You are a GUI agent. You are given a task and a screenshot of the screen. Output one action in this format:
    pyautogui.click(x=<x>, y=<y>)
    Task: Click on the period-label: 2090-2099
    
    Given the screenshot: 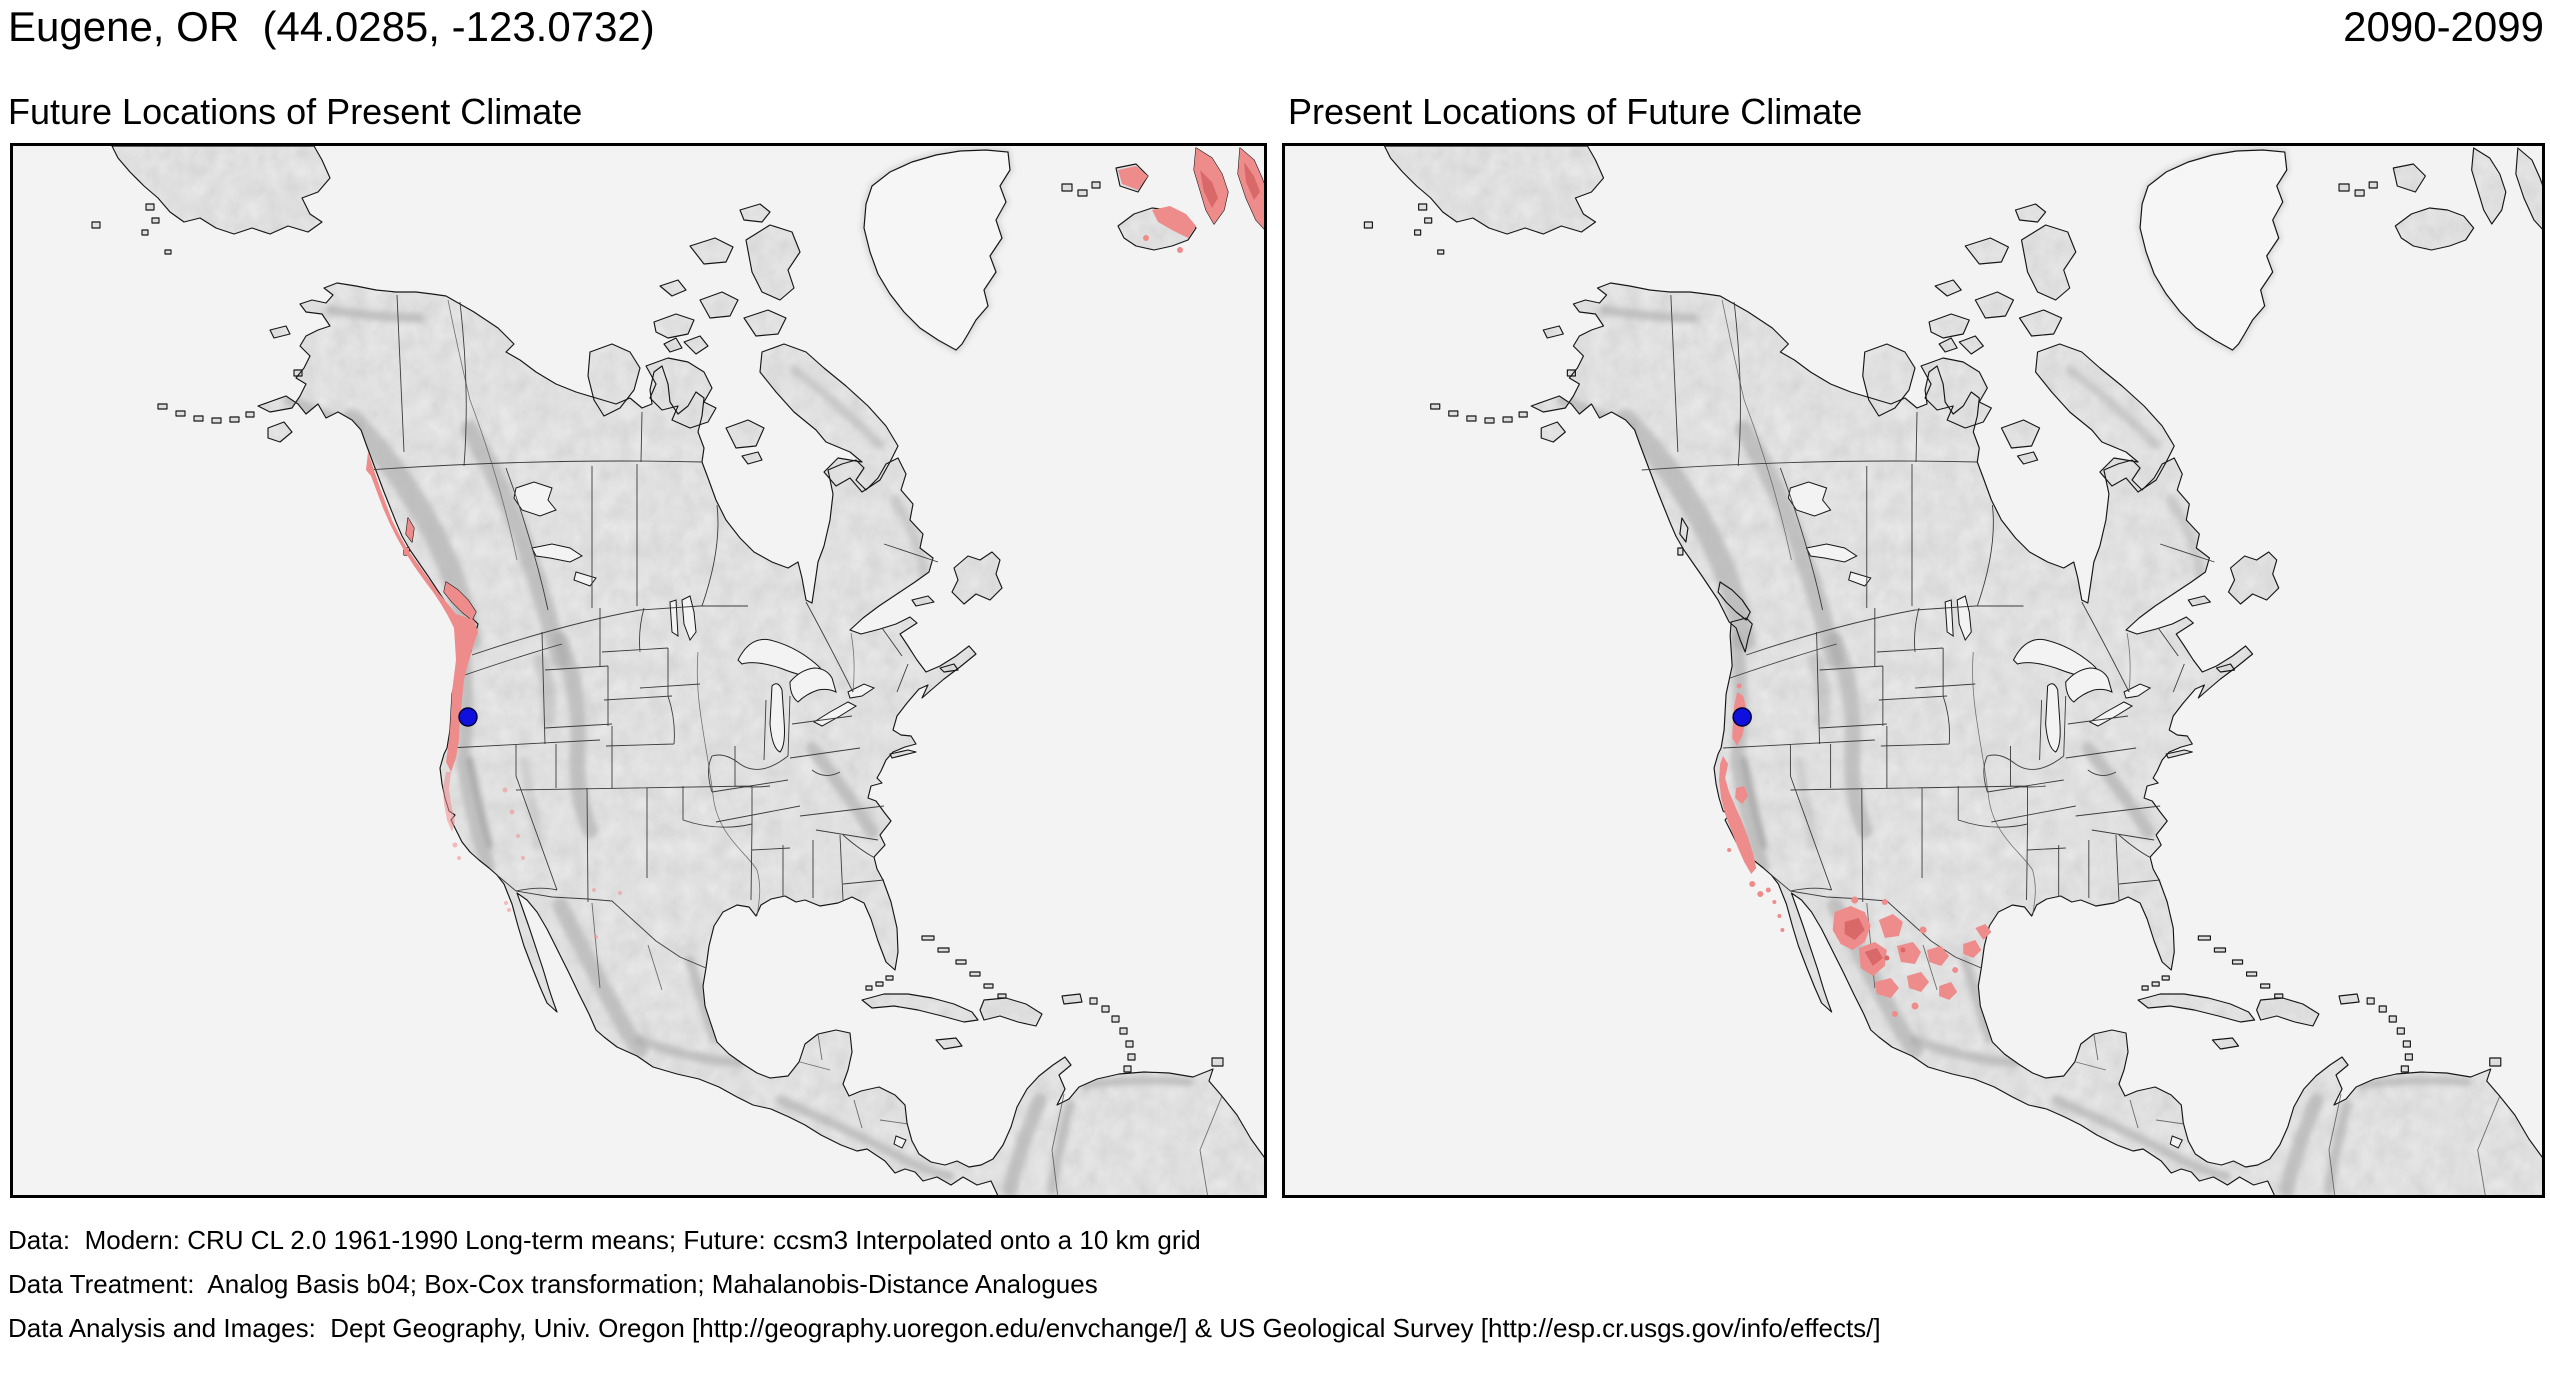 What is the action you would take?
    pyautogui.click(x=2443, y=26)
    